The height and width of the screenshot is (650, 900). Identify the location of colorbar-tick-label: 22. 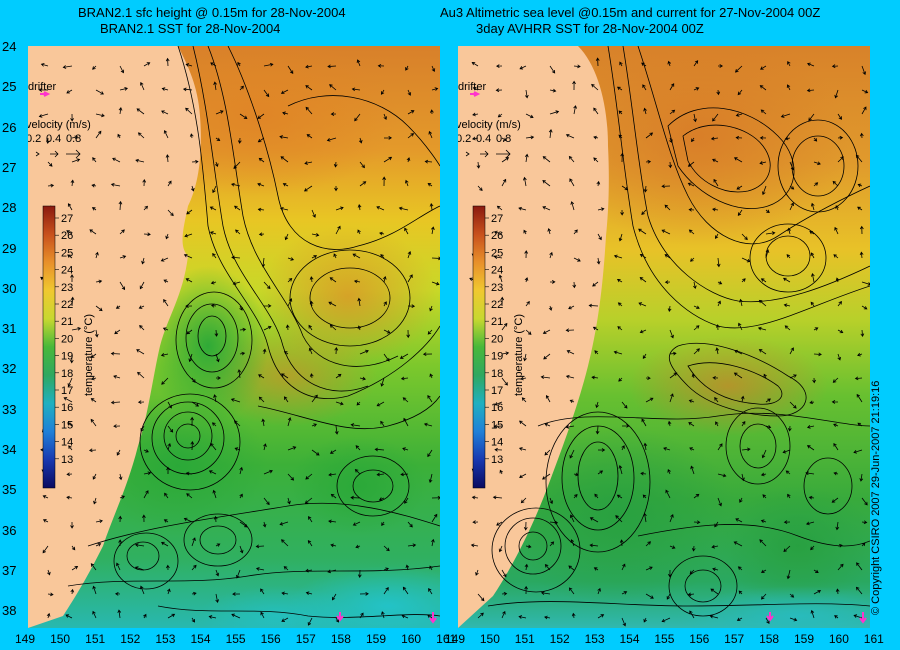
(67, 305).